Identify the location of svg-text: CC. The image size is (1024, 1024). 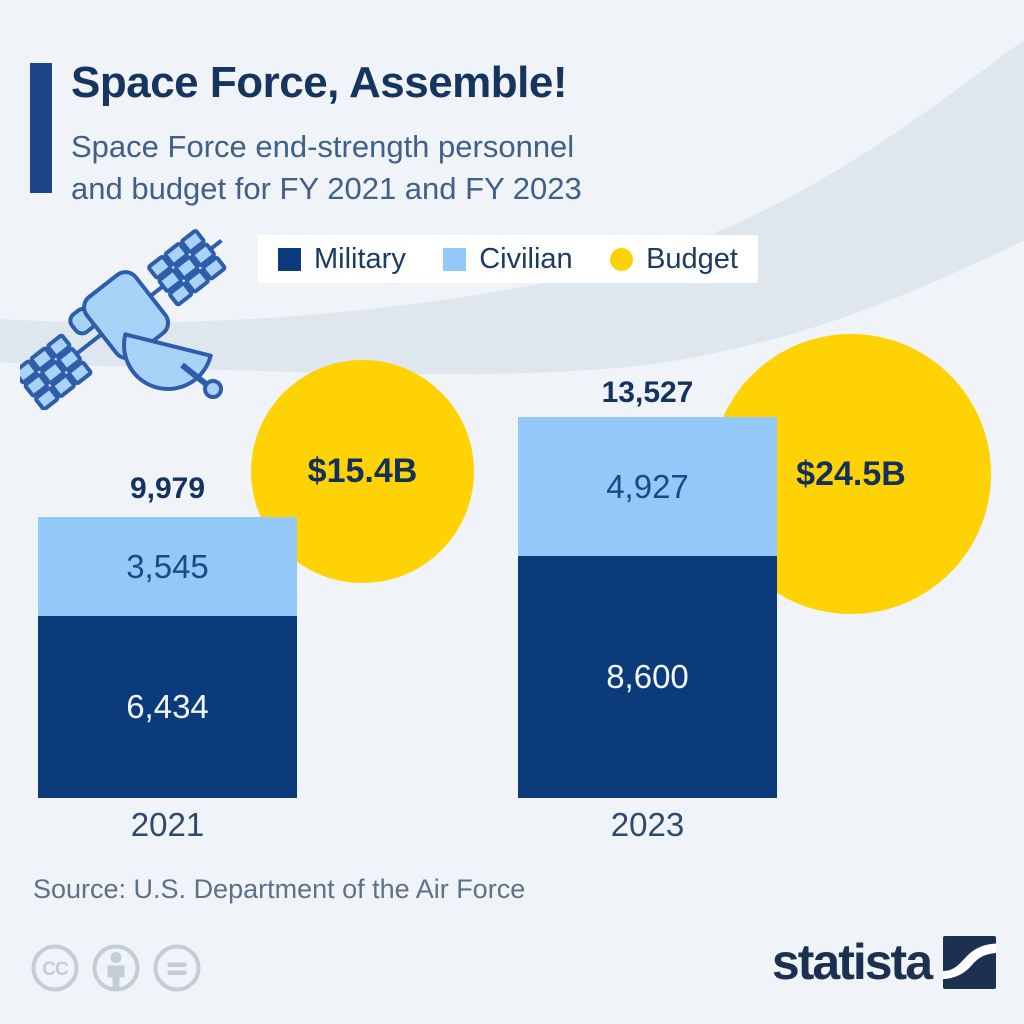
(55, 969).